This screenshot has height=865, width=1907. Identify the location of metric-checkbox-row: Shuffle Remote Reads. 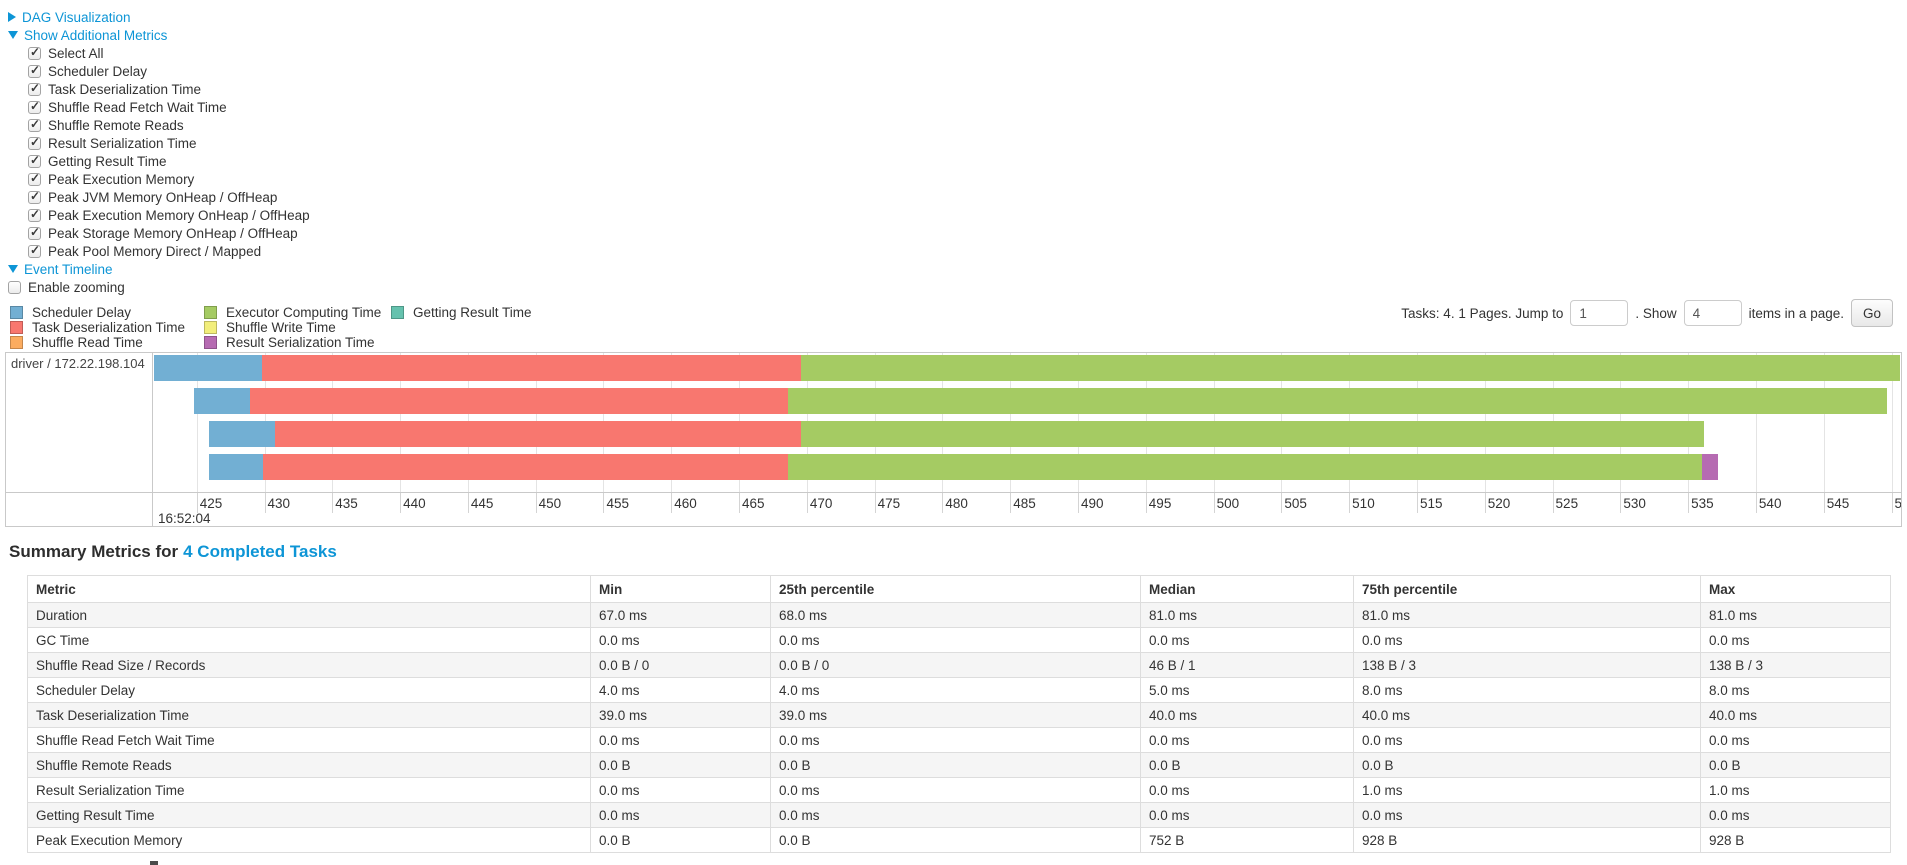
(957, 125).